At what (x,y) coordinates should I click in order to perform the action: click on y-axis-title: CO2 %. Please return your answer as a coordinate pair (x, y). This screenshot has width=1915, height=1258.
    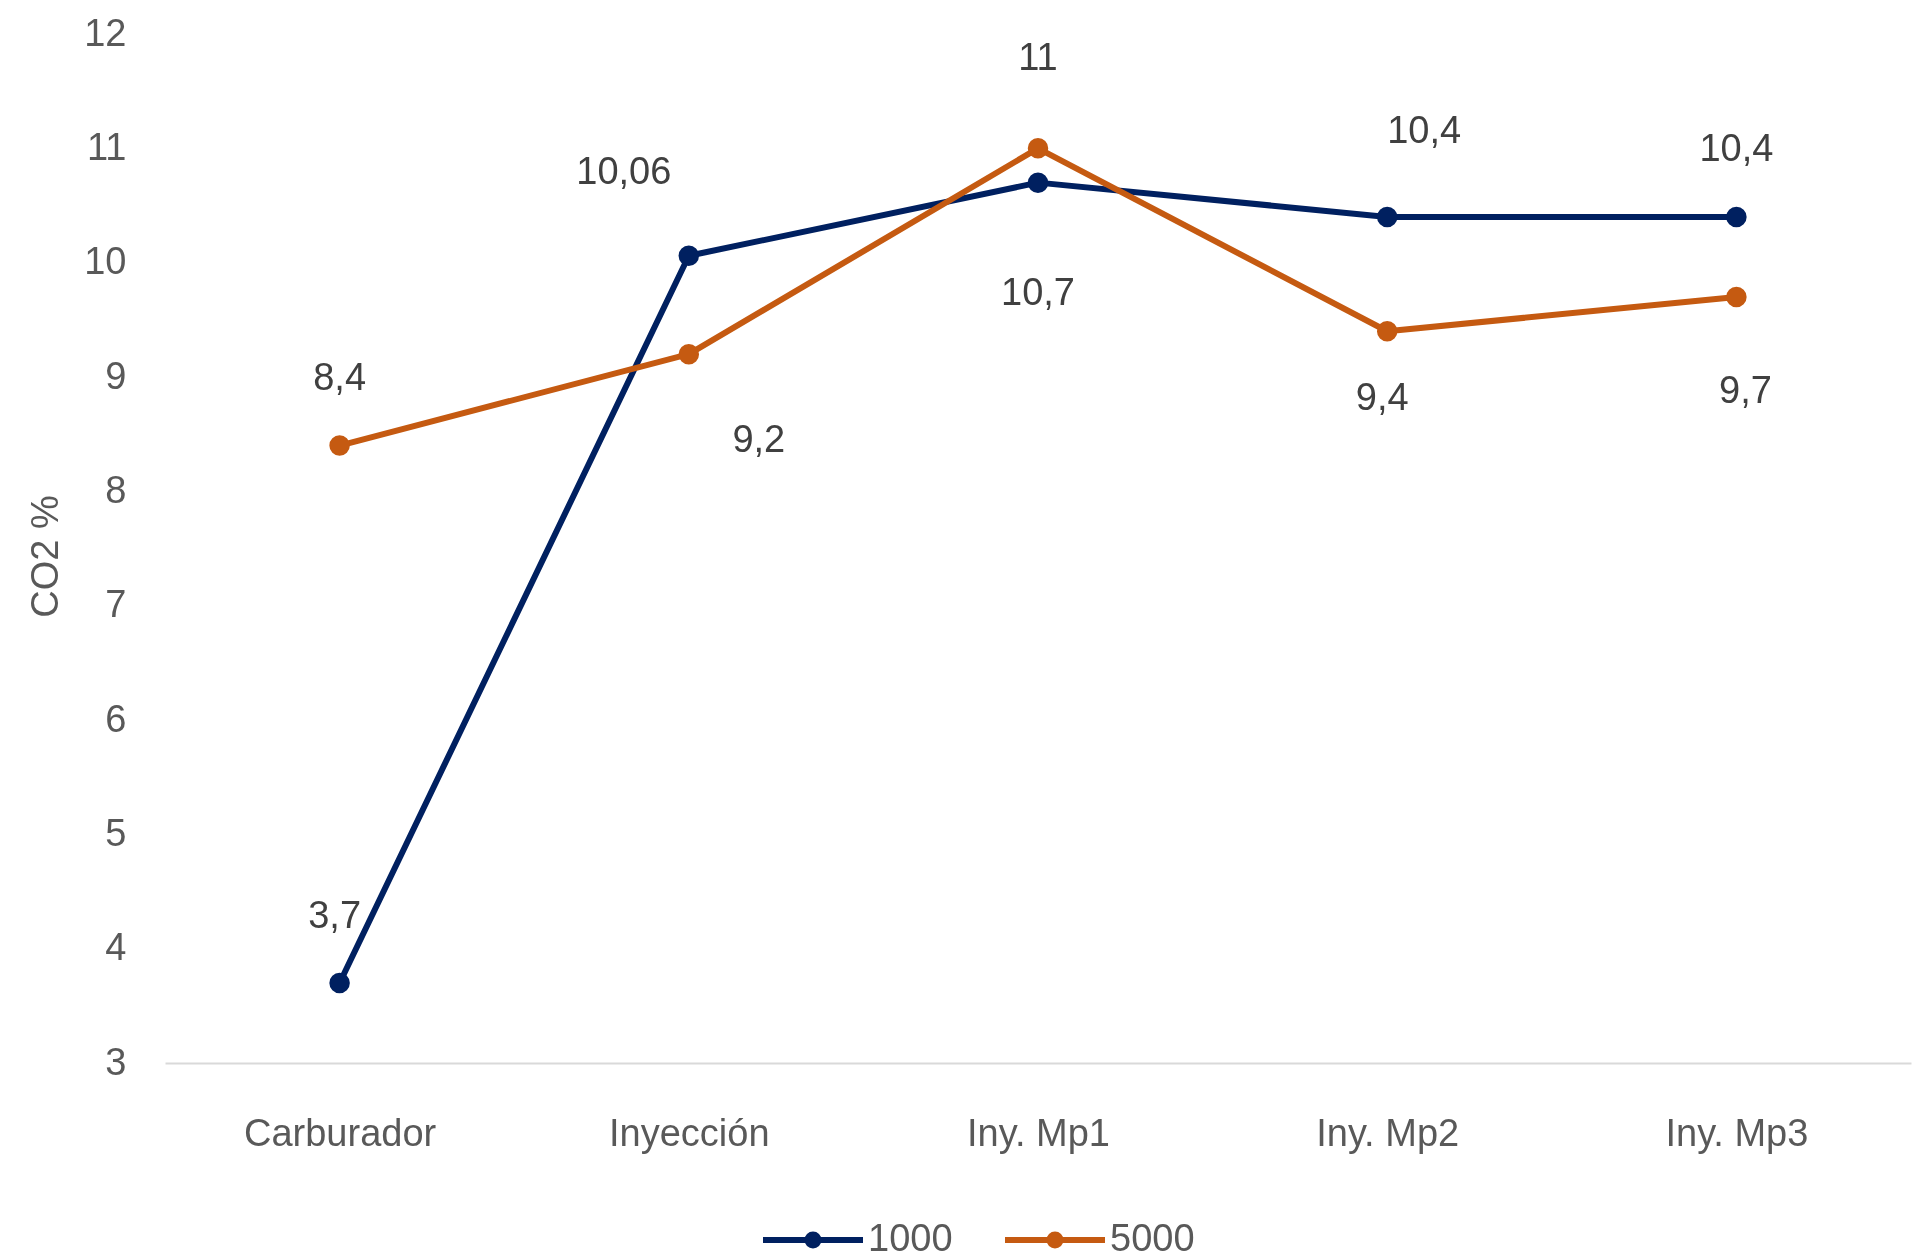
    Looking at the image, I should click on (44, 556).